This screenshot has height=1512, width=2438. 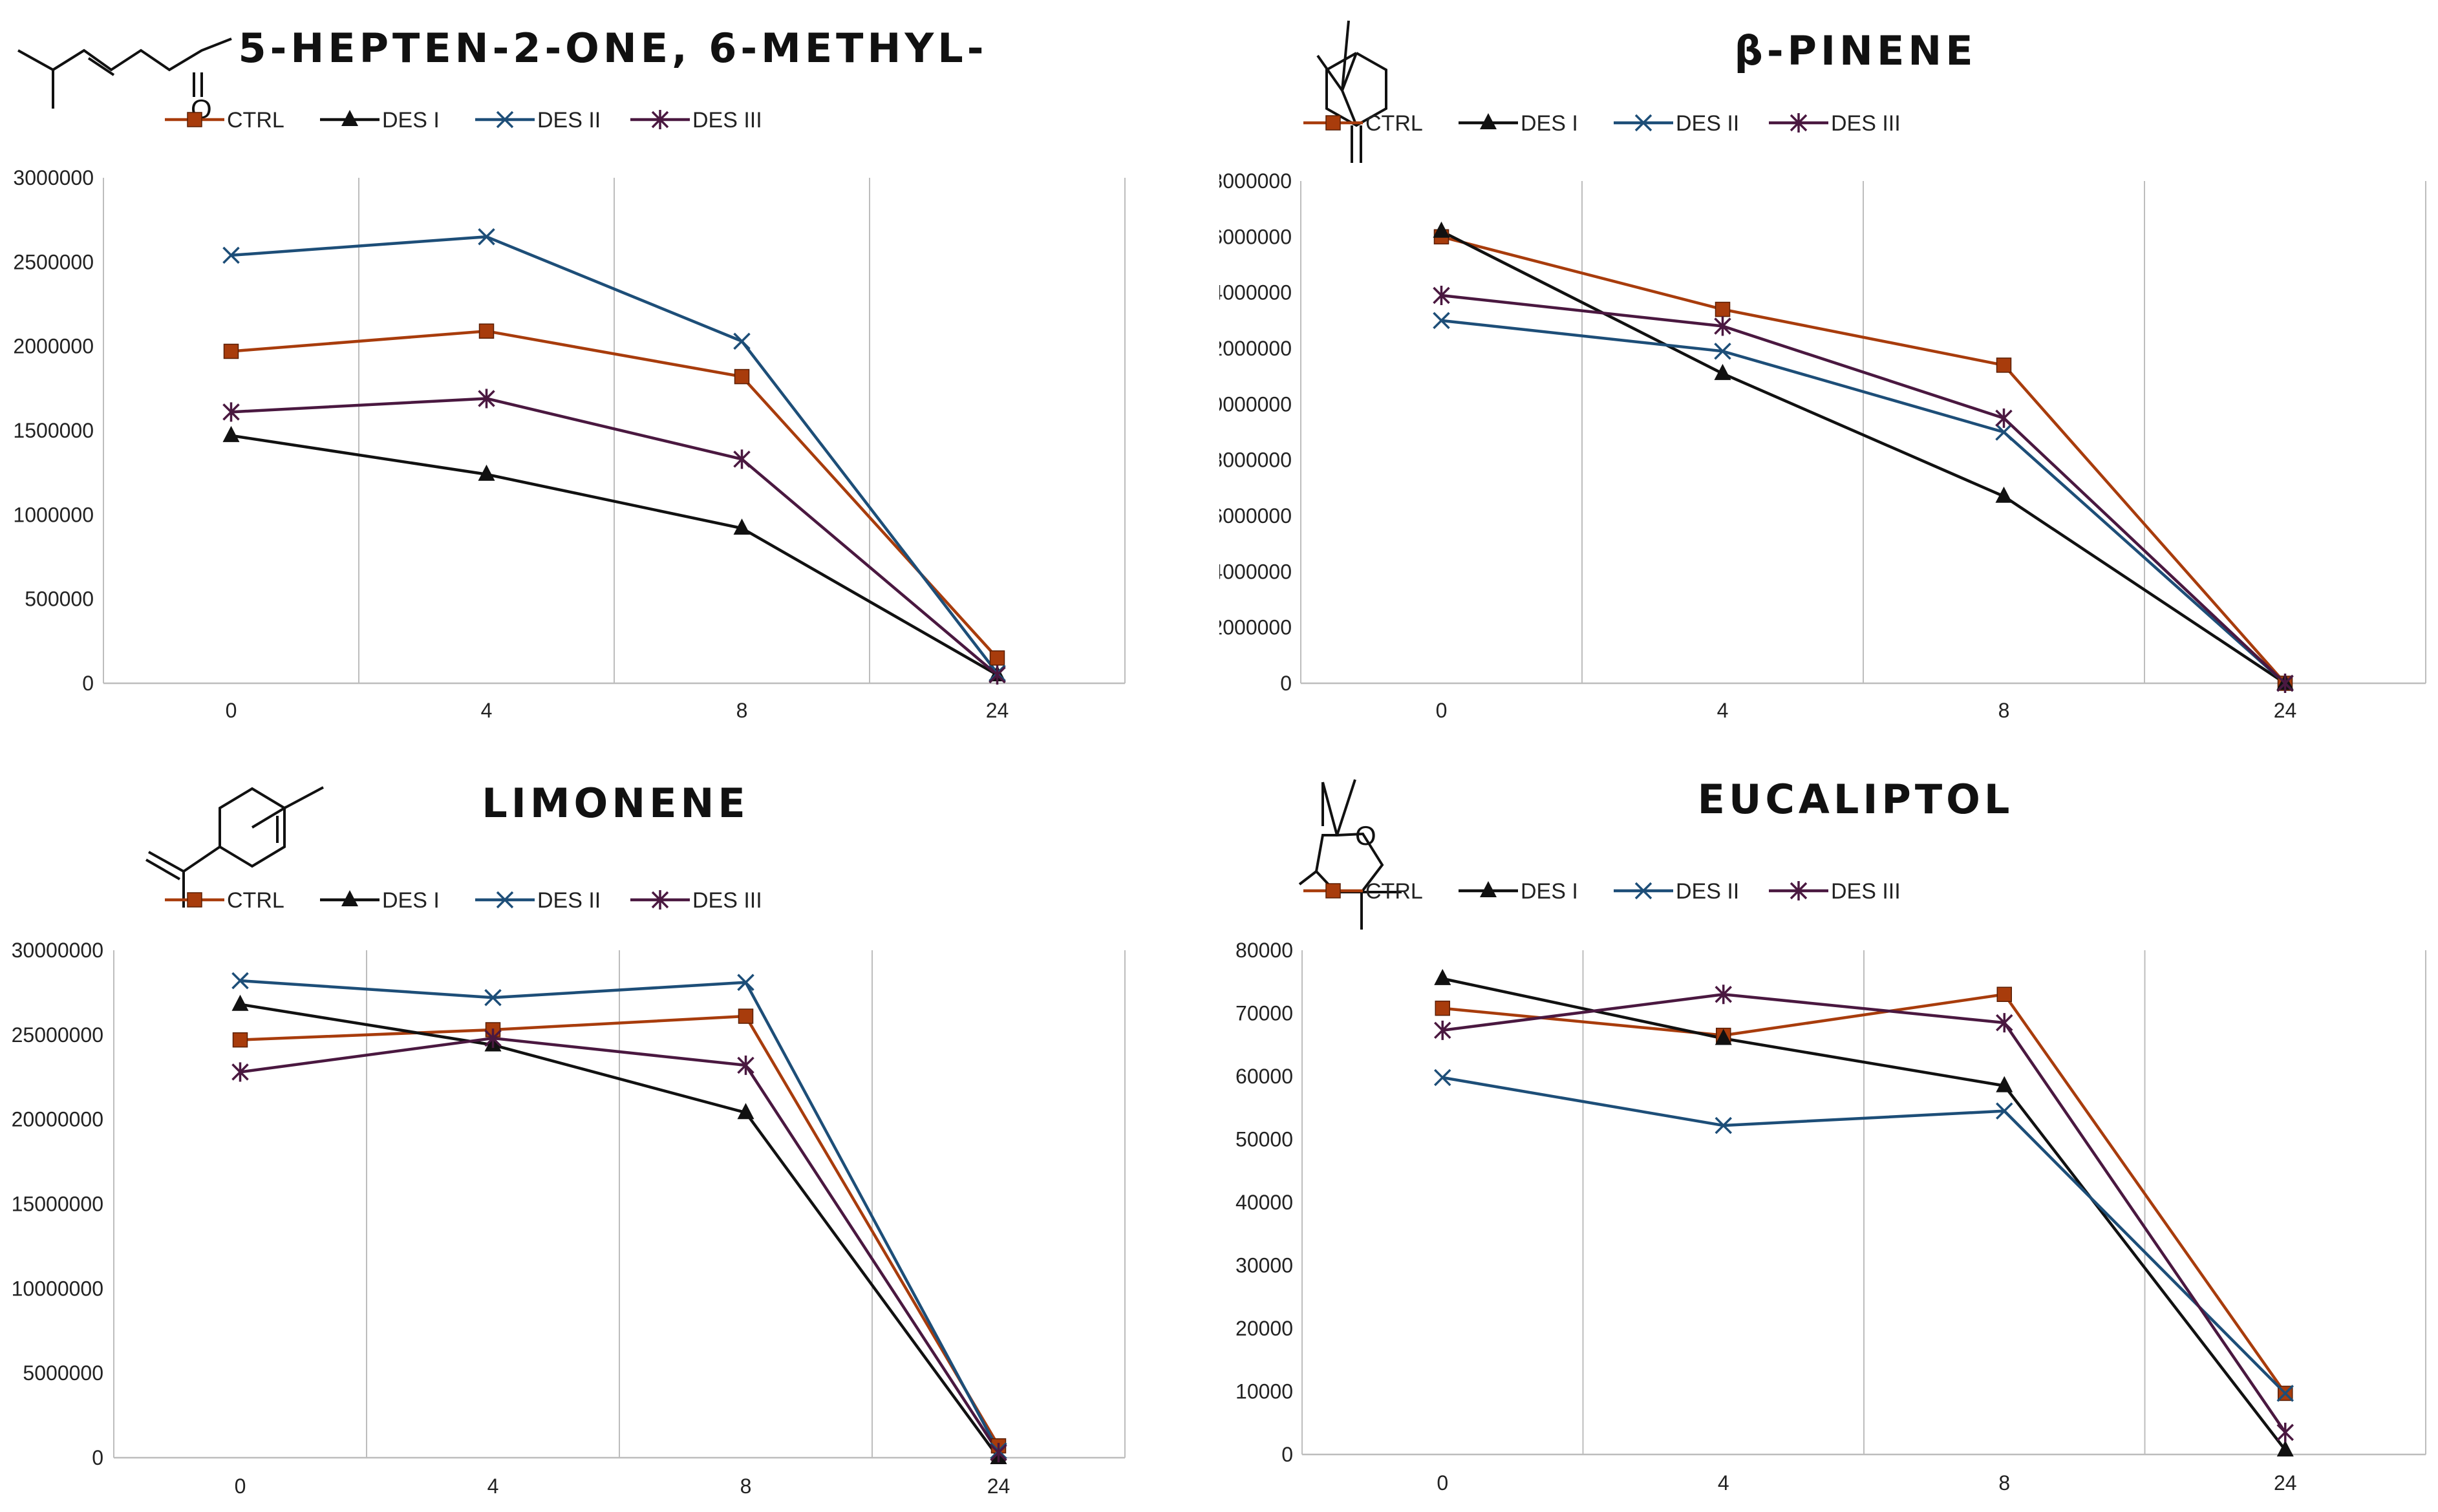 I want to click on x-tick-label: 8, so click(x=2004, y=710).